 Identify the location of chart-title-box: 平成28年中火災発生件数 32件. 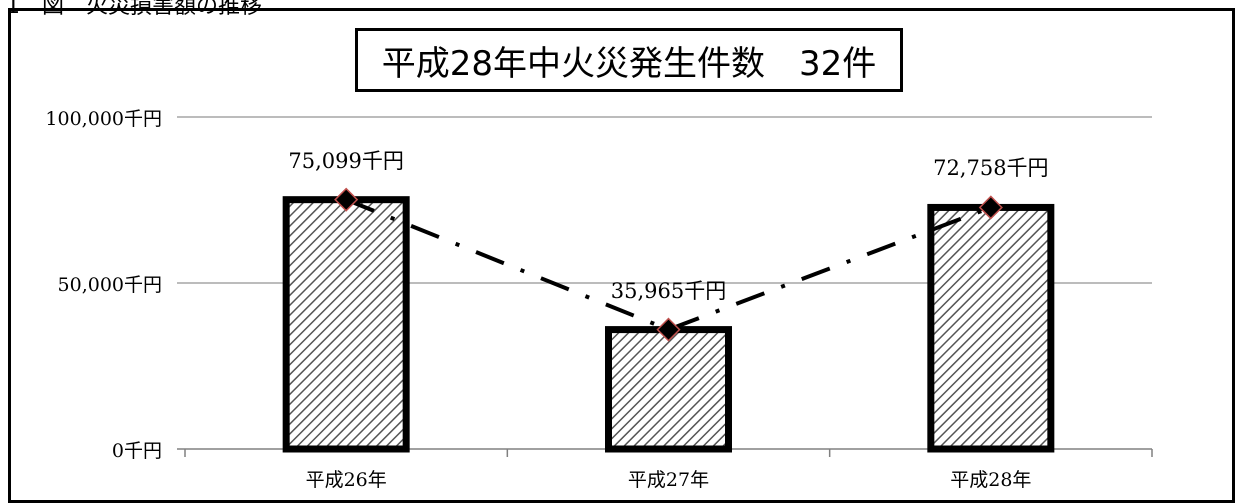
(629, 60).